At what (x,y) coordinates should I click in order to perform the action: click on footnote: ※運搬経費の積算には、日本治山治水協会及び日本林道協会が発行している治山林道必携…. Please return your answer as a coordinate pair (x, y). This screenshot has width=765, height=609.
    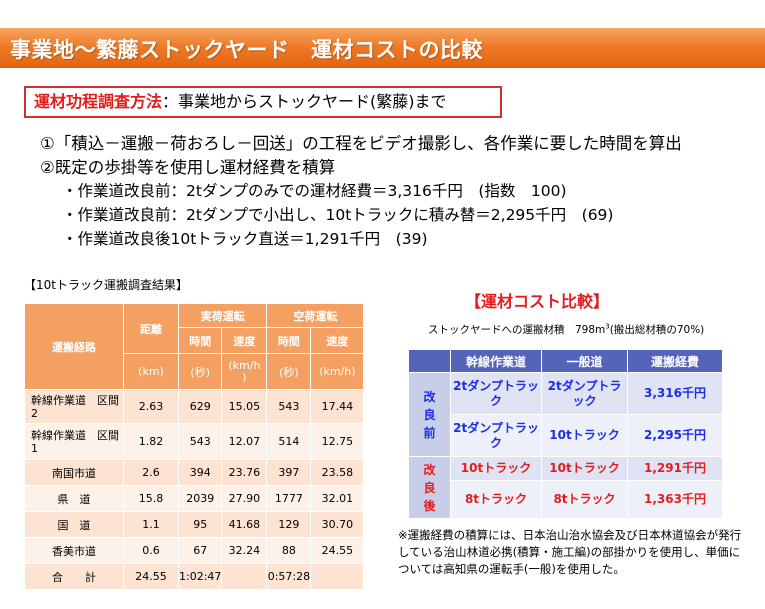
    Looking at the image, I should click on (570, 552).